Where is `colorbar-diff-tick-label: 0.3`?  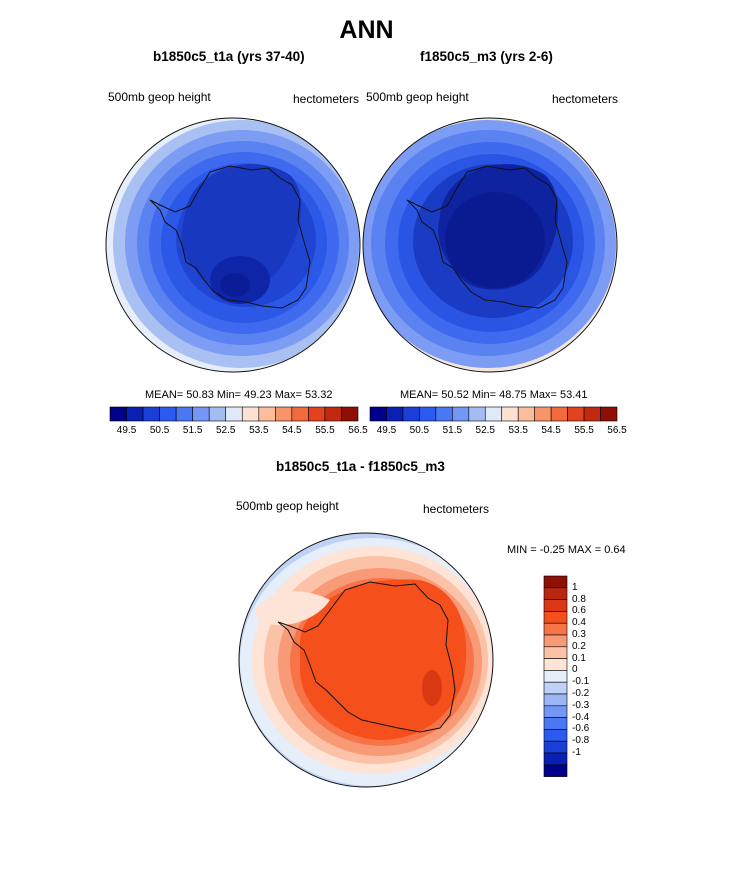
colorbar-diff-tick-label: 0.3 is located at coordinates (579, 634).